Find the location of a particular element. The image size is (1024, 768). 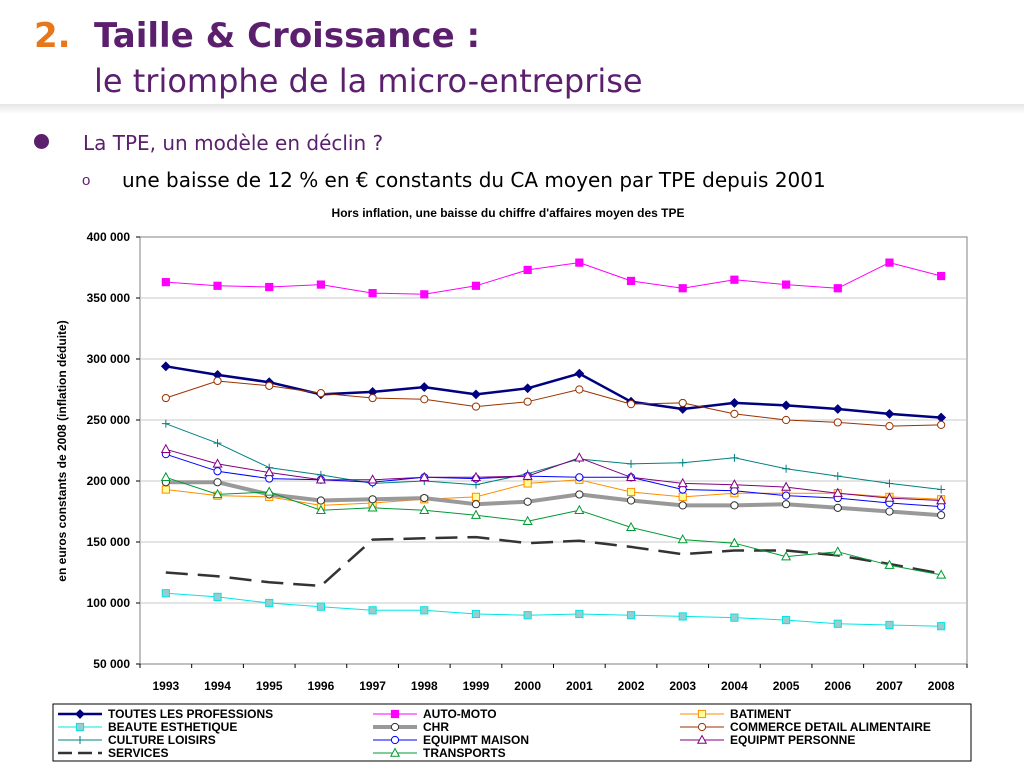

x-tick-label: 1998 is located at coordinates (424, 686).